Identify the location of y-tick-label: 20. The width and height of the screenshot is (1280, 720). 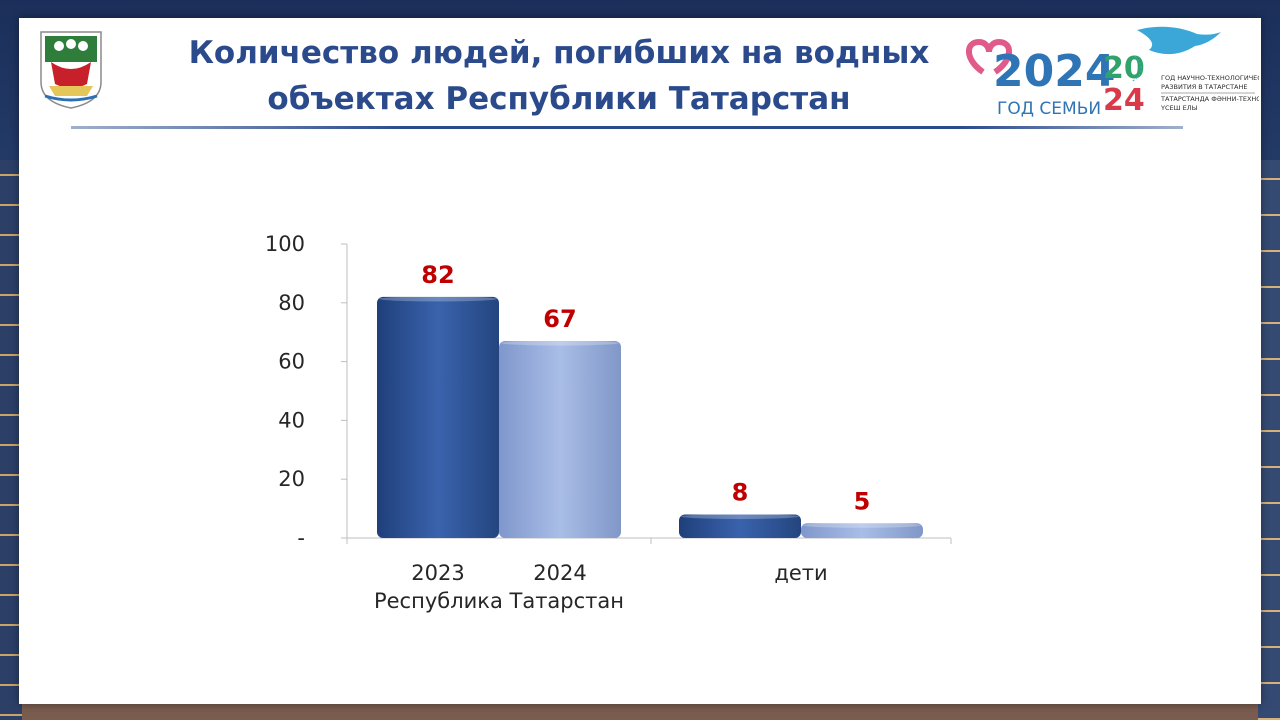
(291, 479).